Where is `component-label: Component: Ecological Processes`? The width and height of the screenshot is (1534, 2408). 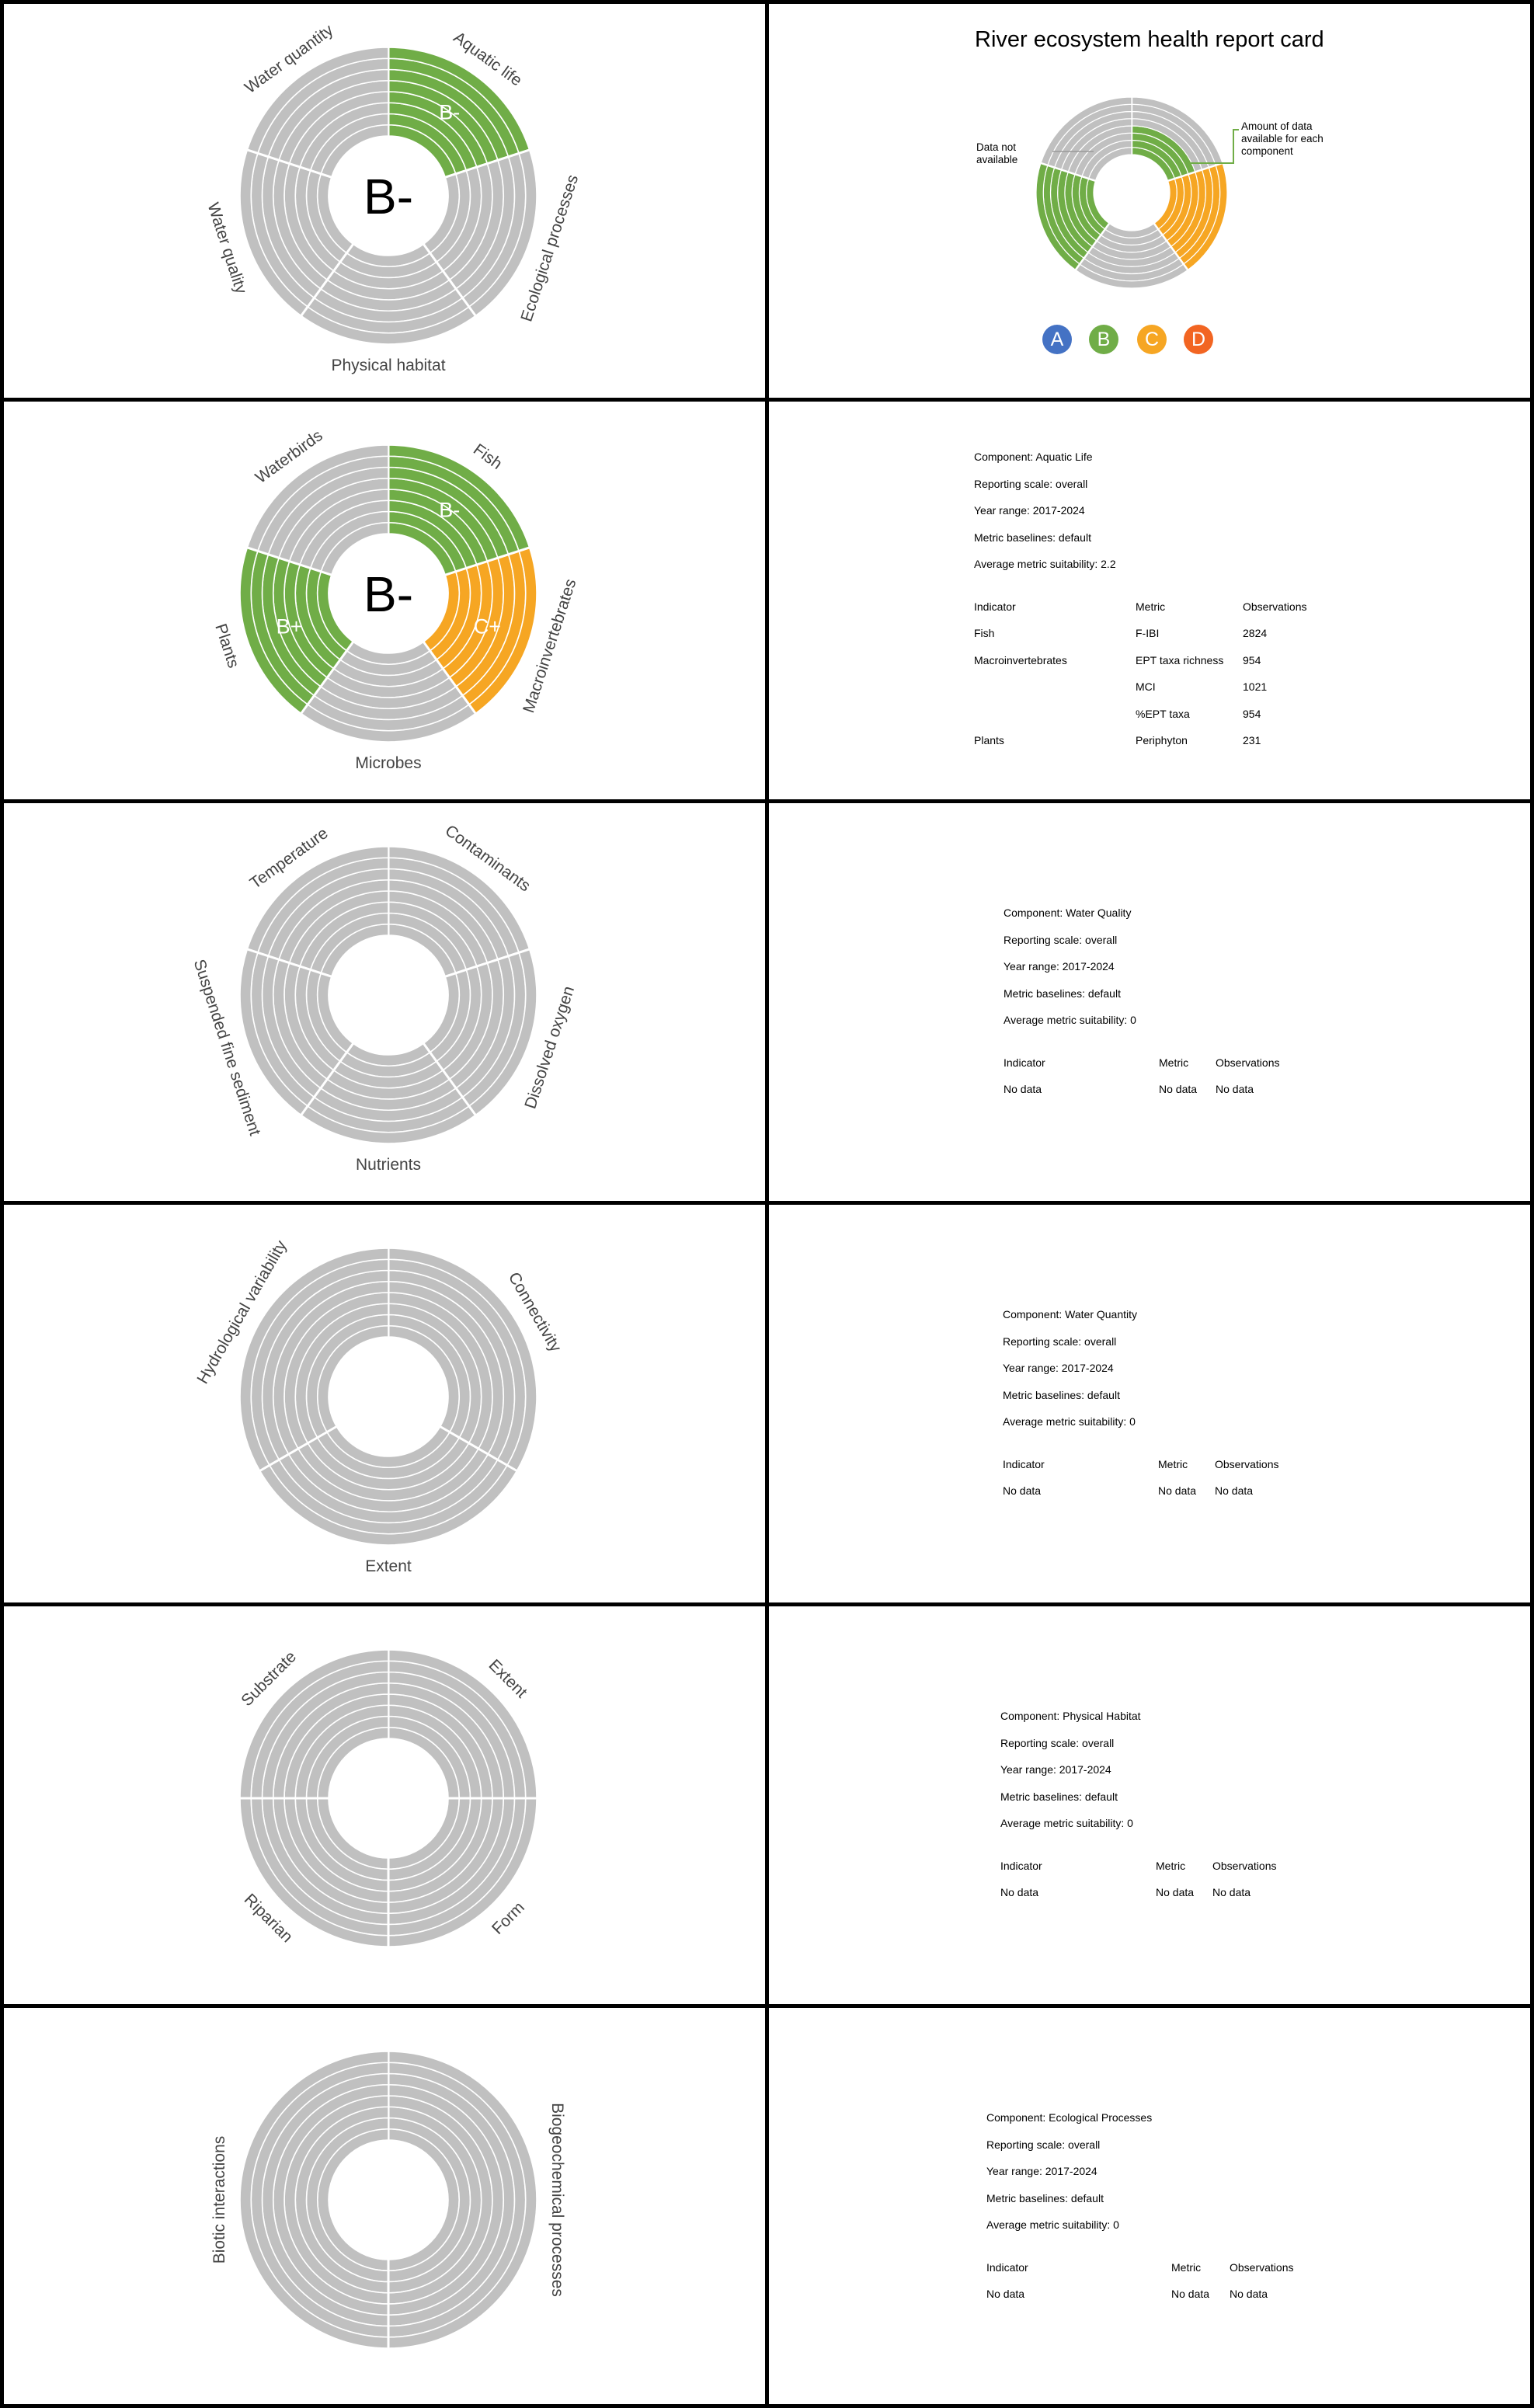 component-label: Component: Ecological Processes is located at coordinates (1069, 2117).